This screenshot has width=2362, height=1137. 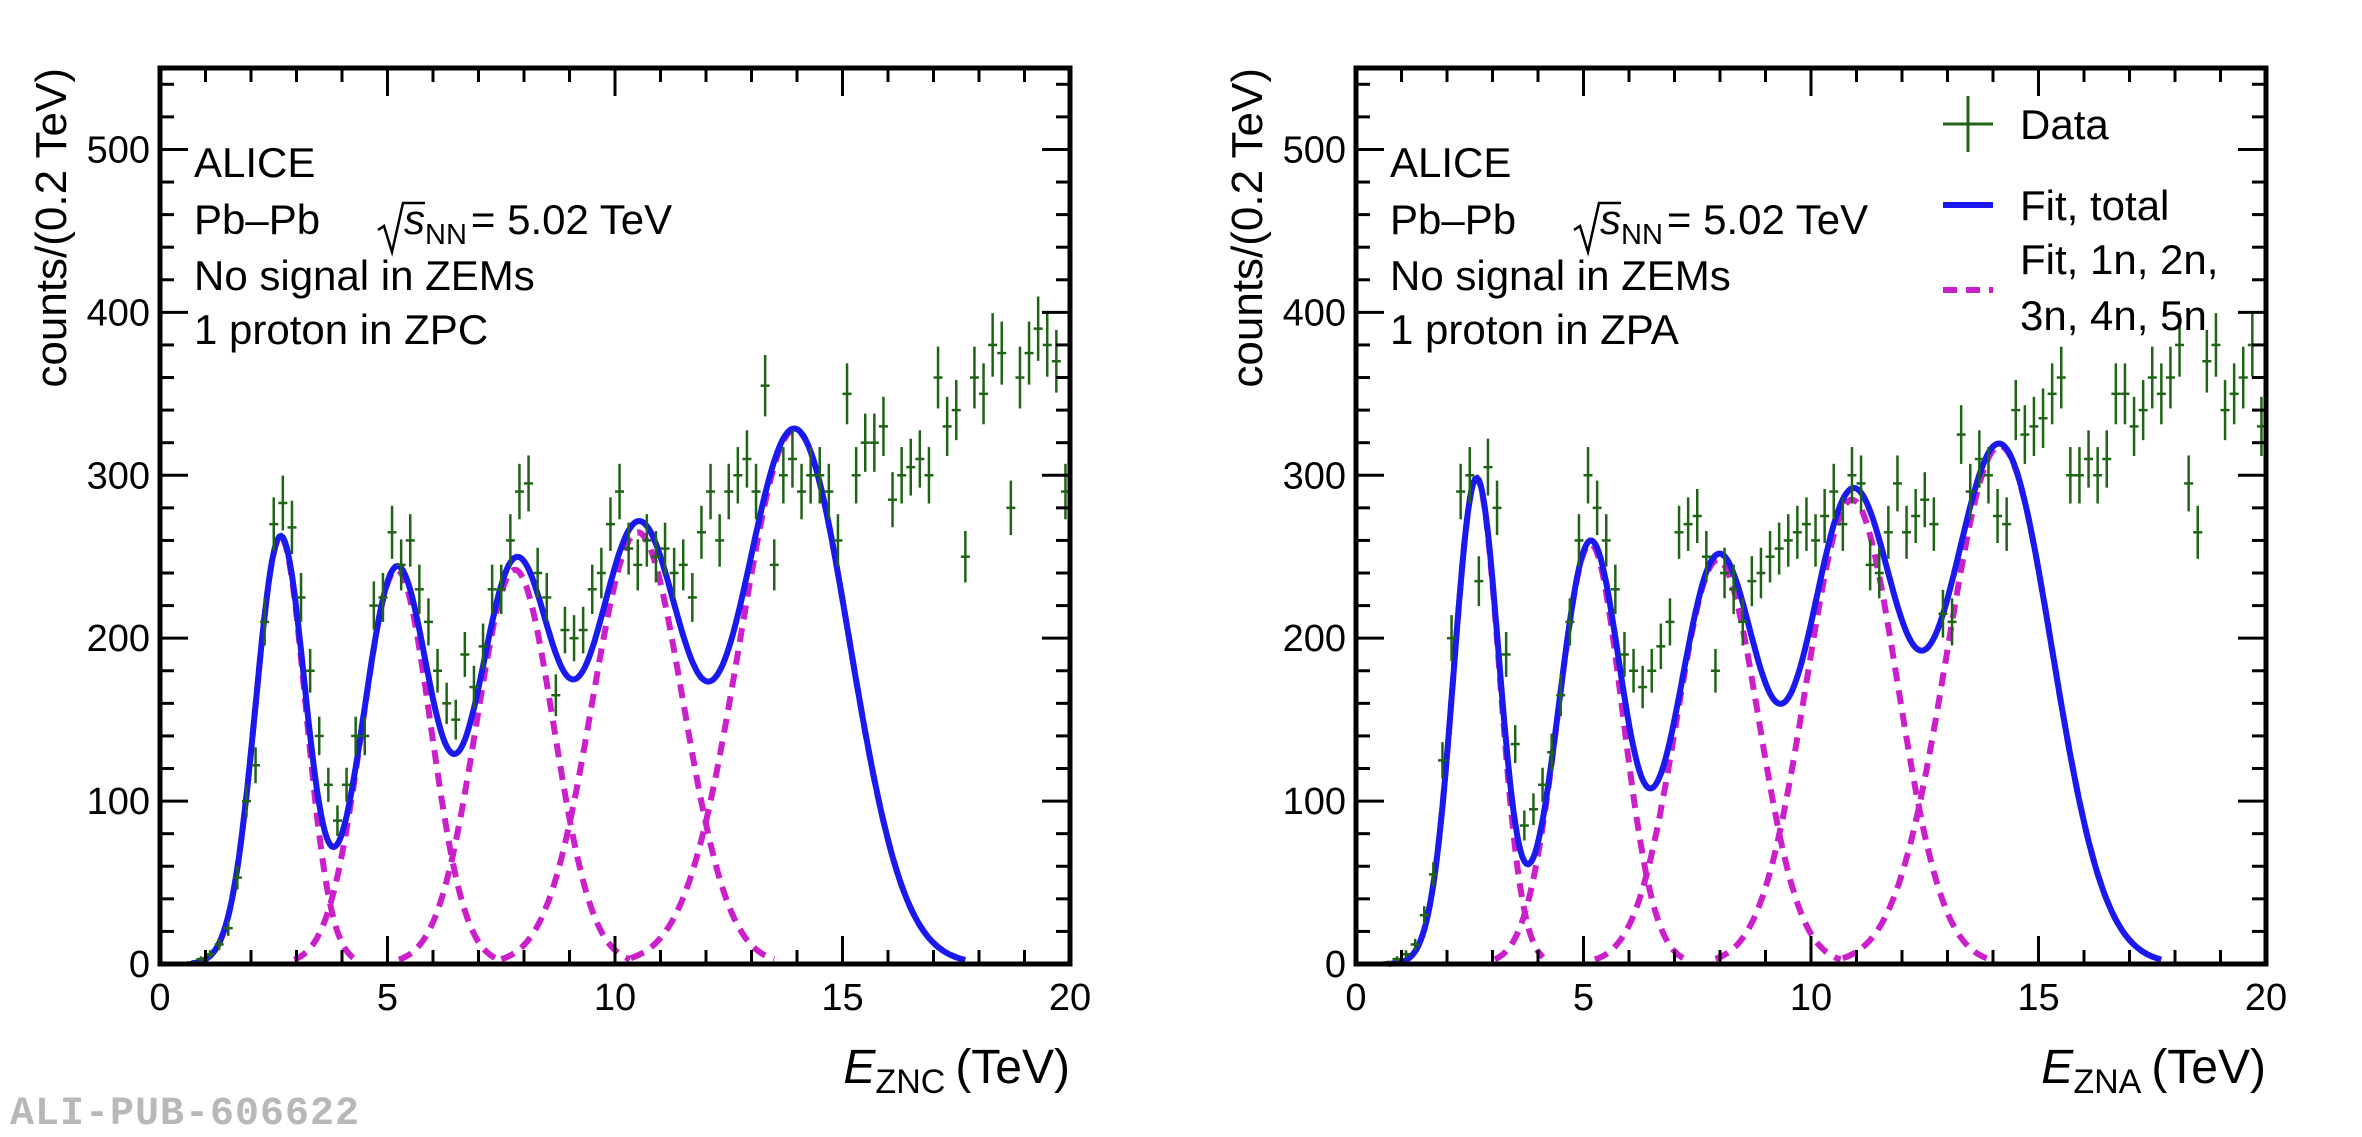 I want to click on y-tick-label: 200, so click(x=118, y=639).